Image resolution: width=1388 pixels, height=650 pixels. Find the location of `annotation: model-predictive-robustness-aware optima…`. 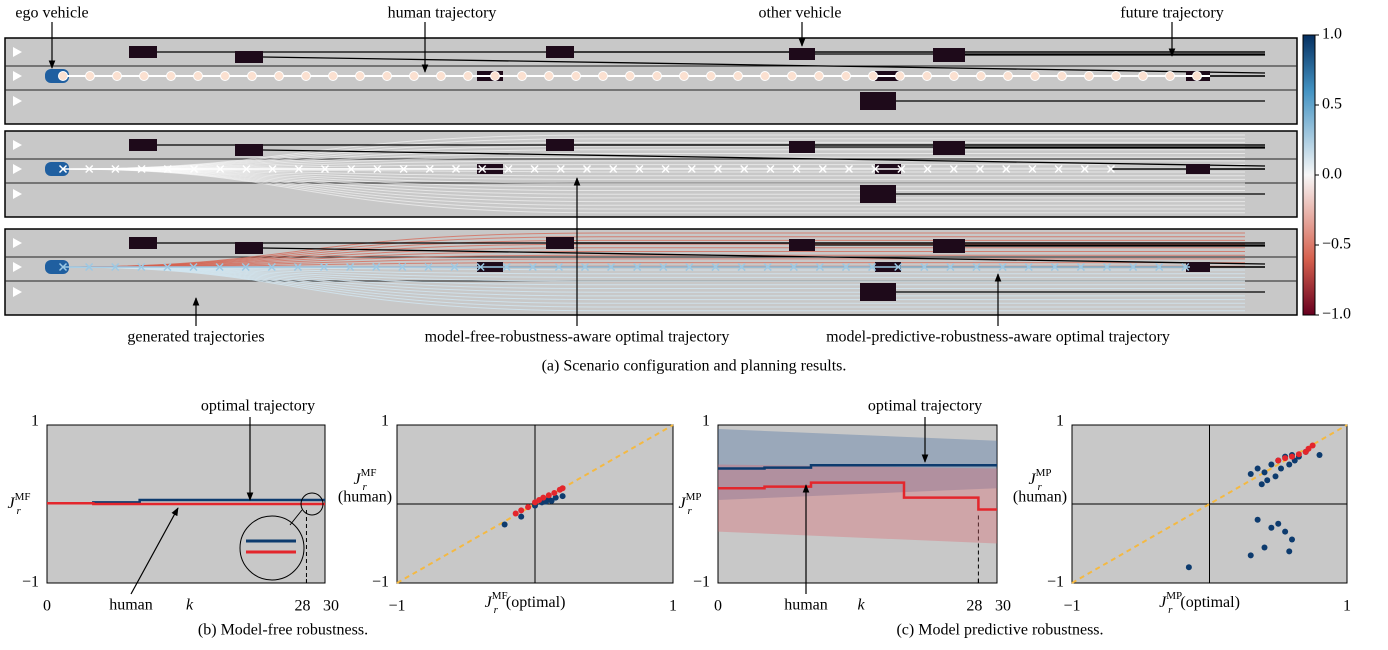

annotation: model-predictive-robustness-aware optima… is located at coordinates (998, 337).